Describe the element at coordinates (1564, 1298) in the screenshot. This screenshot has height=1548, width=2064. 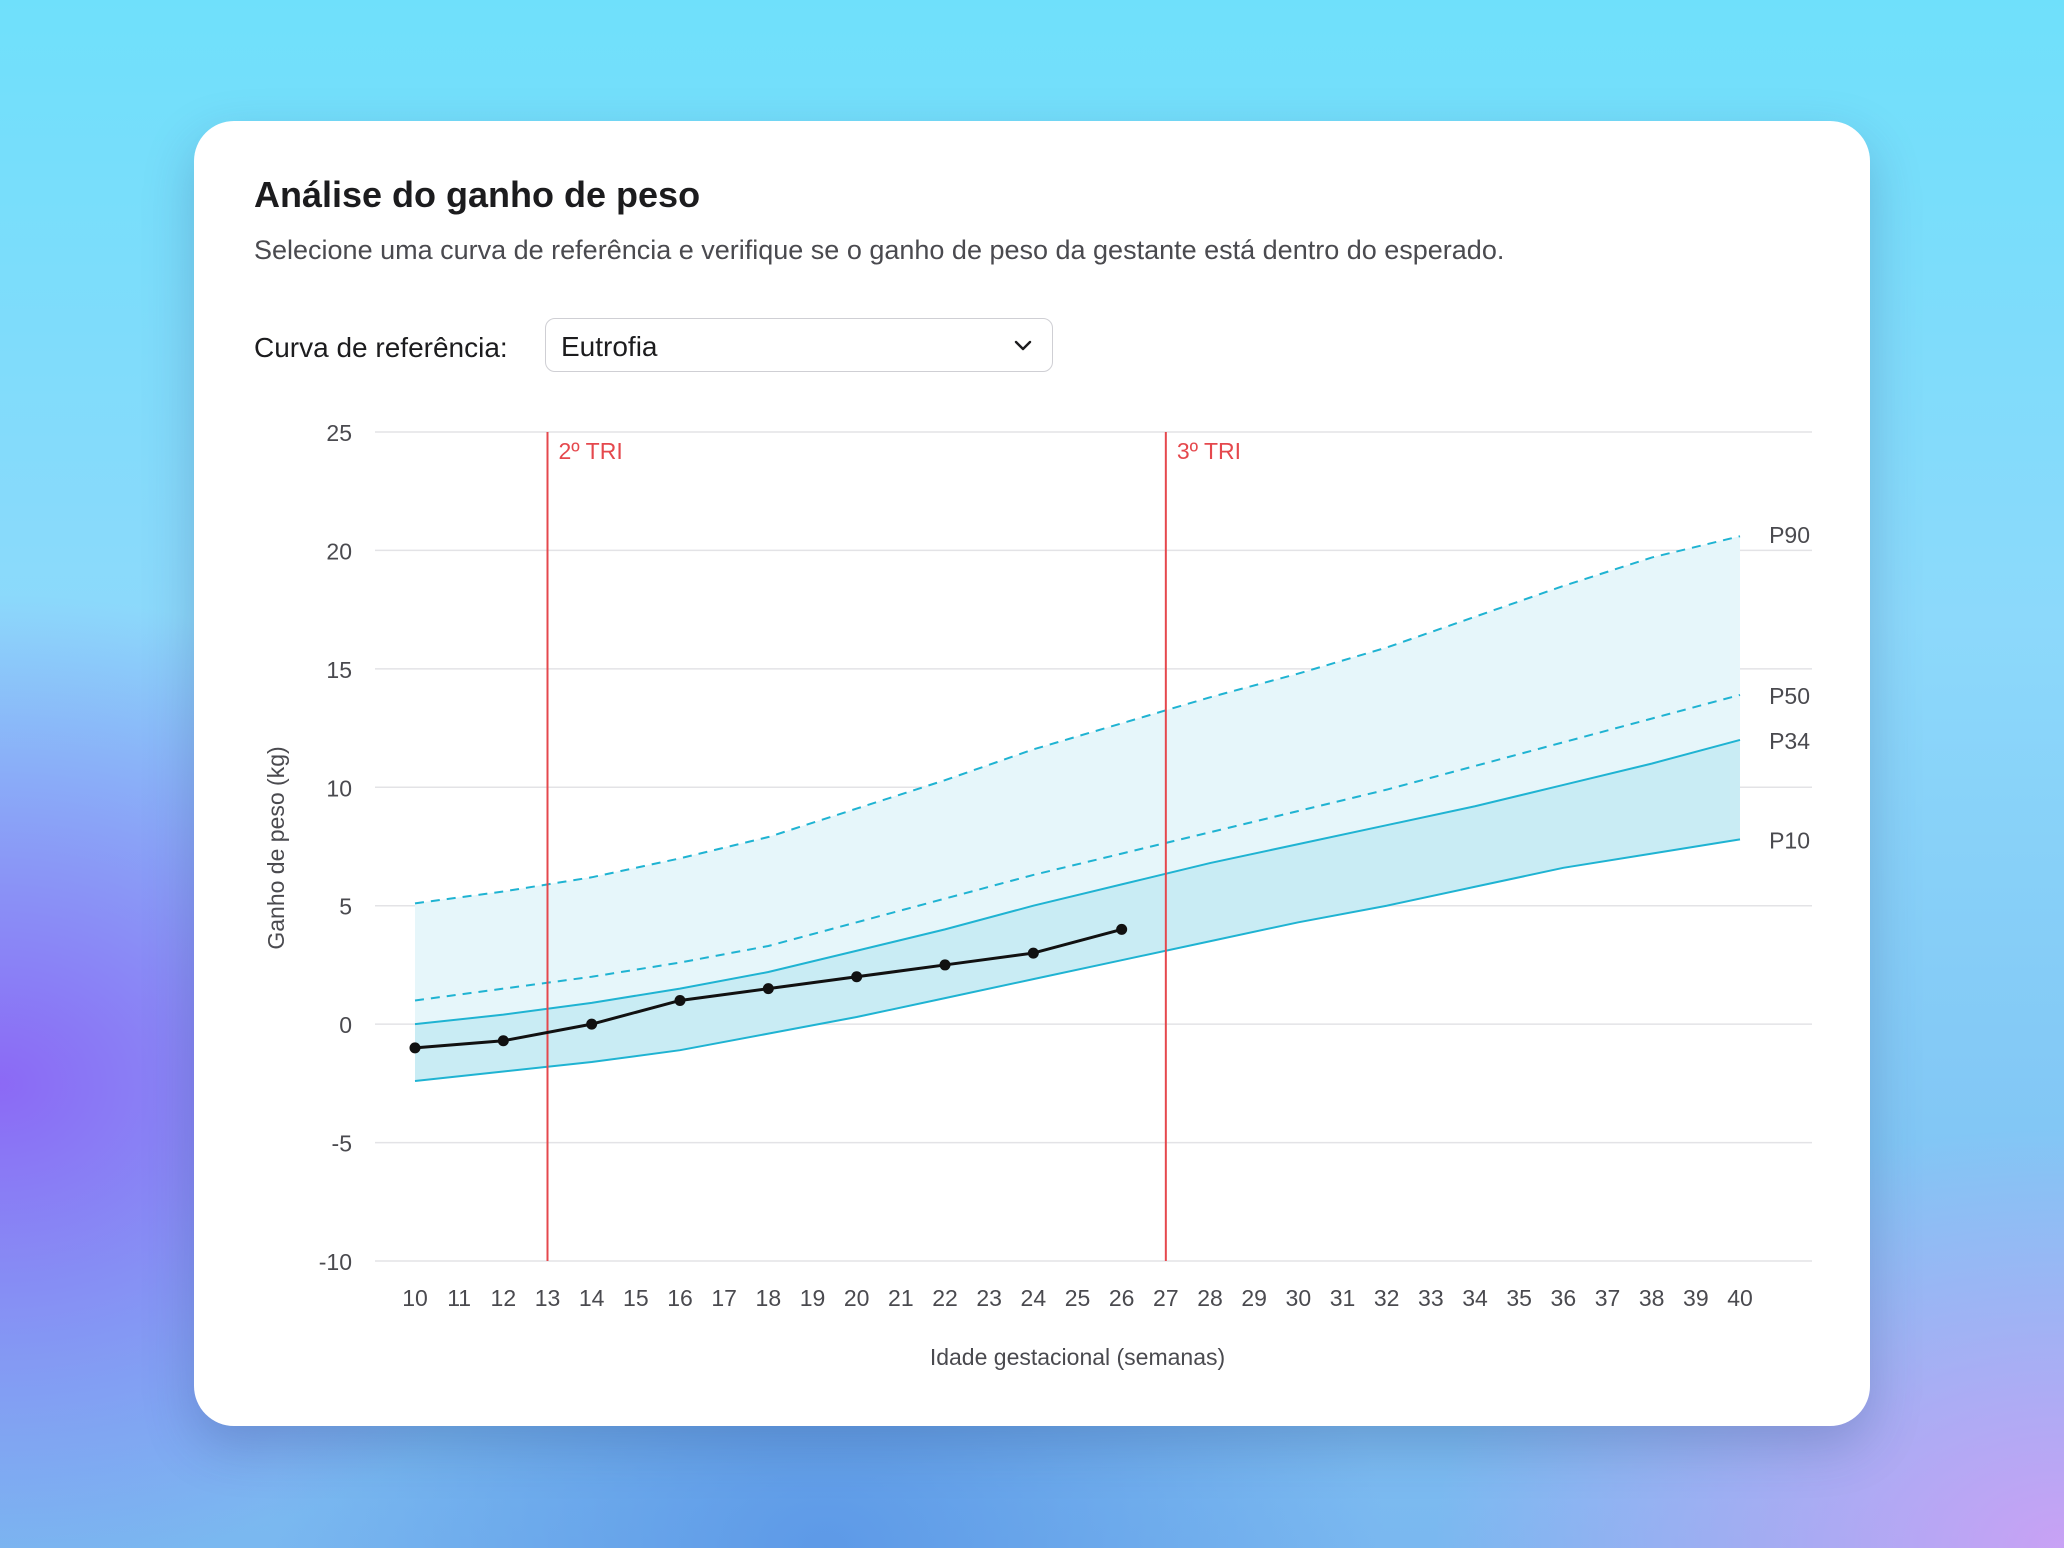
I see `x-tick-label: 36` at that location.